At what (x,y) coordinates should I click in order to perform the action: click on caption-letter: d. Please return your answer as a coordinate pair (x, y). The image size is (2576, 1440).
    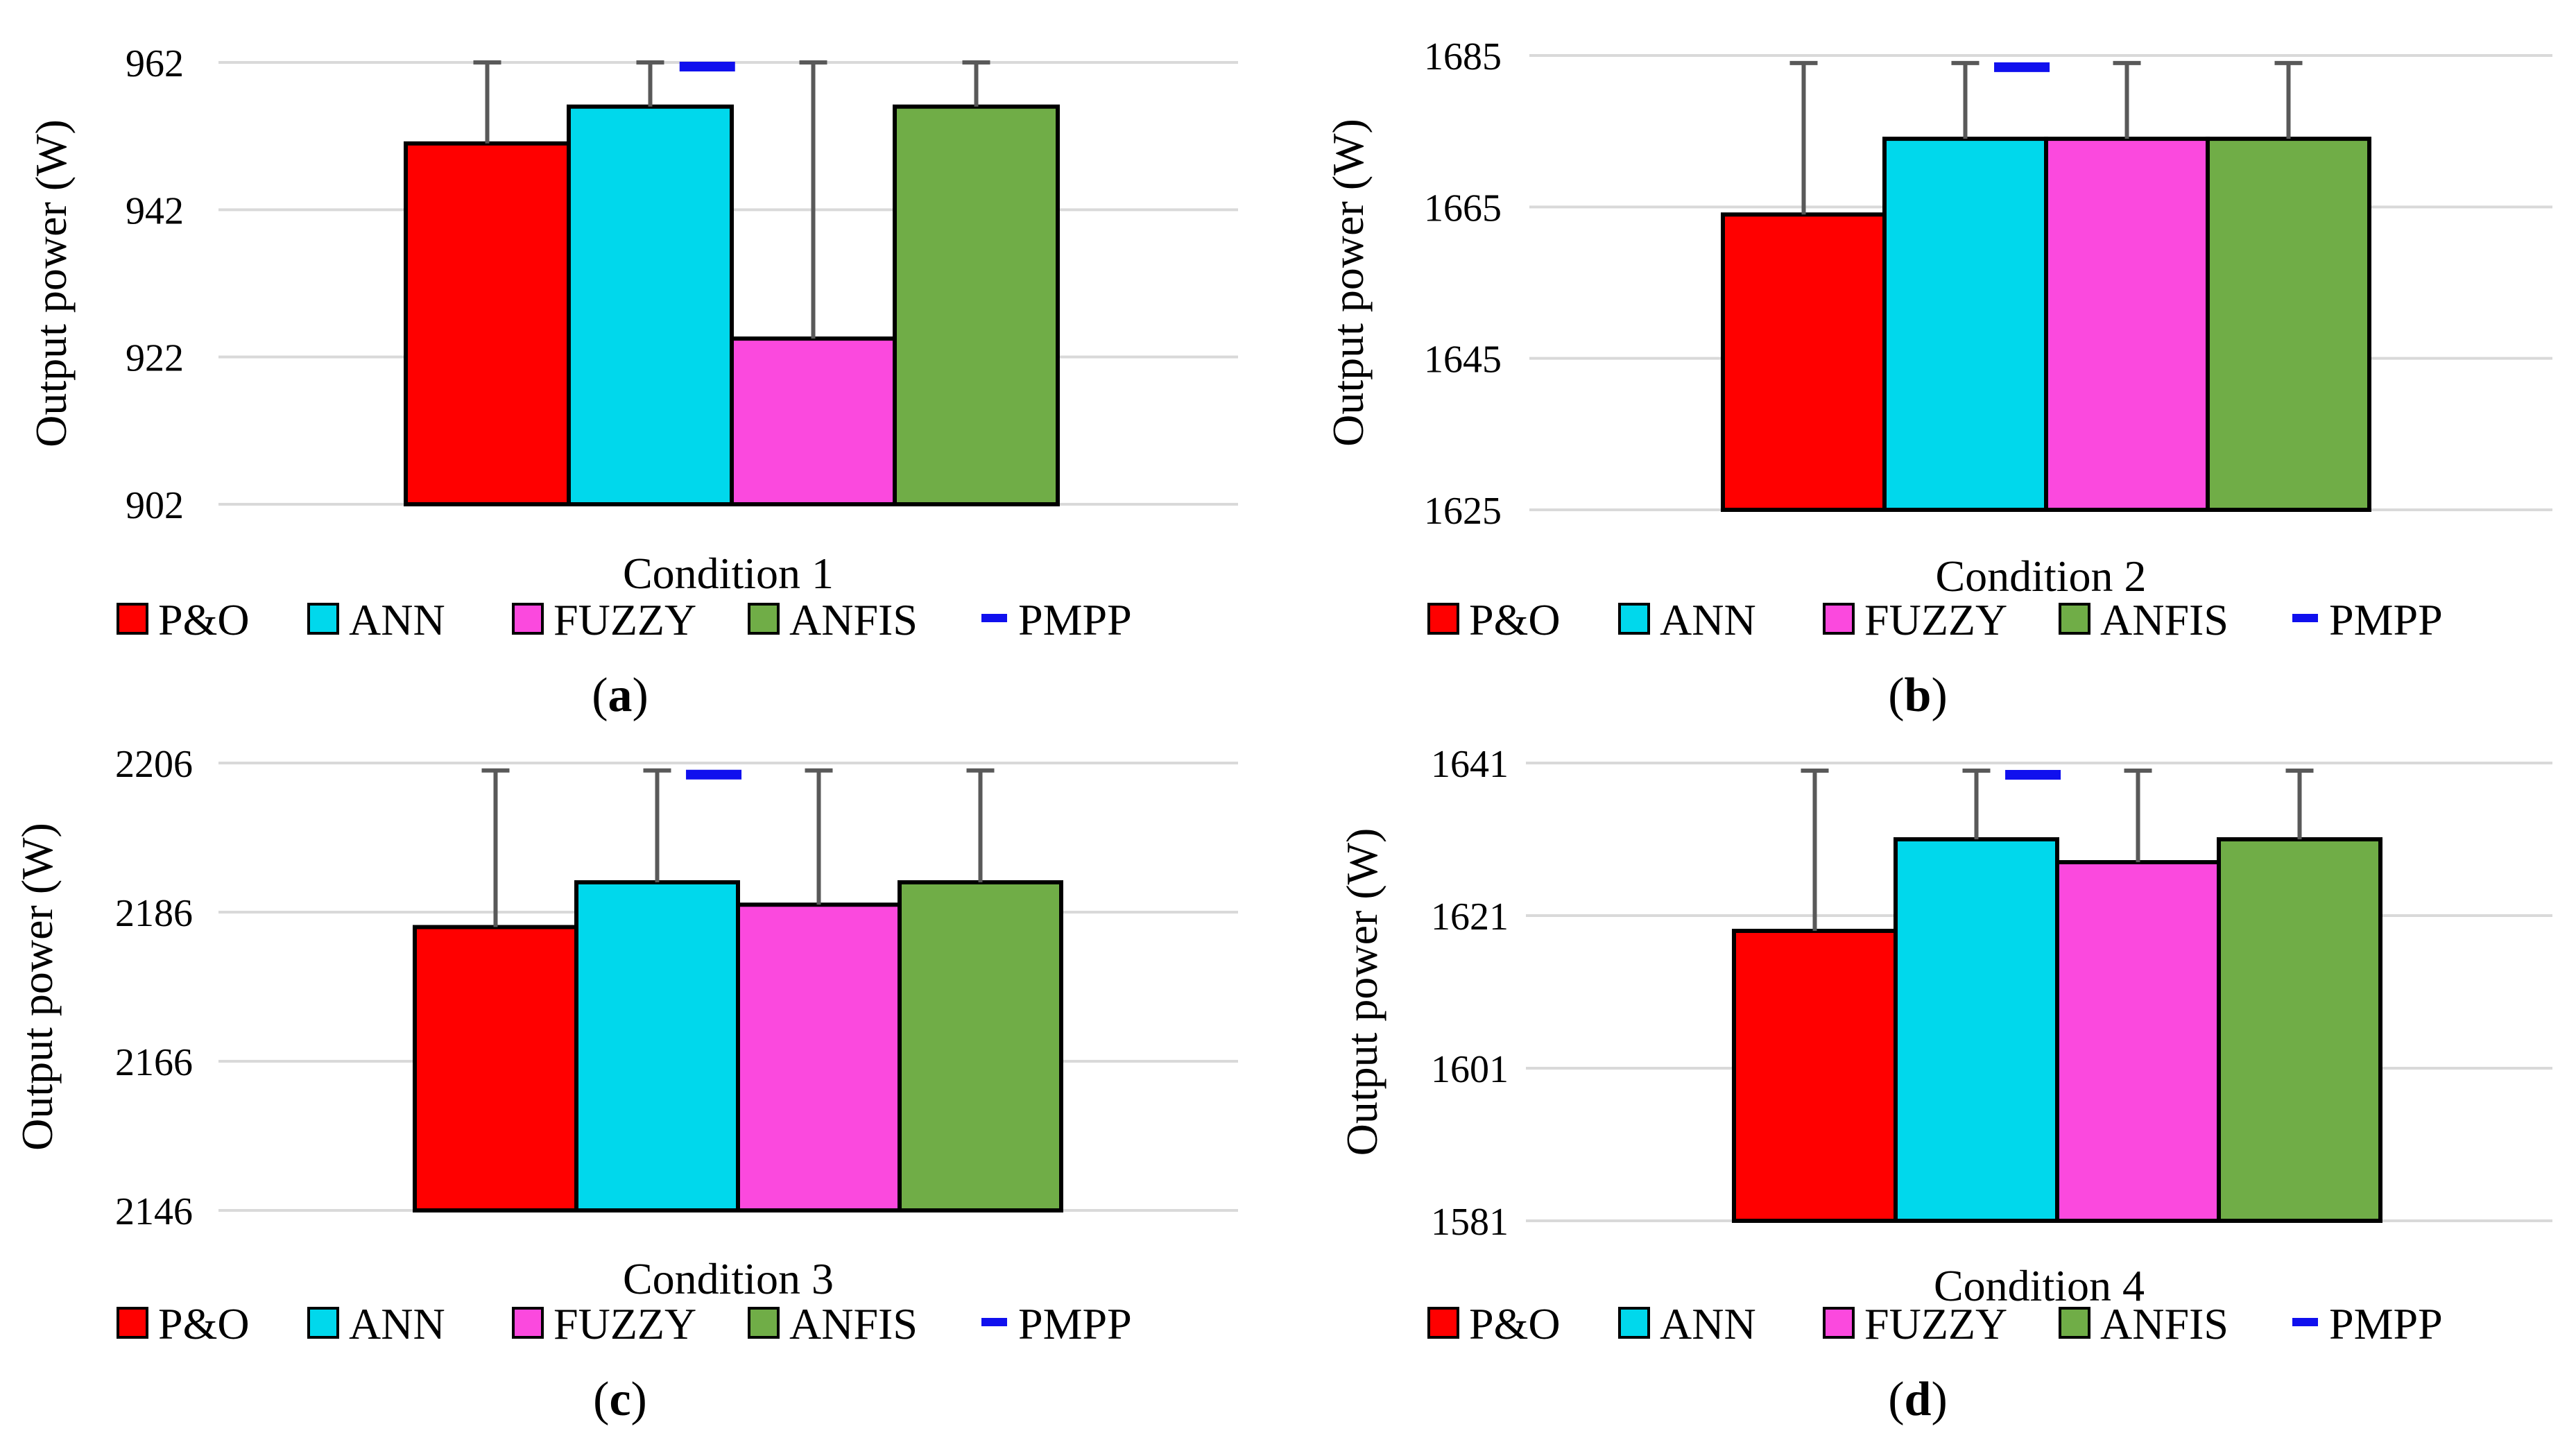
    Looking at the image, I should click on (1918, 1399).